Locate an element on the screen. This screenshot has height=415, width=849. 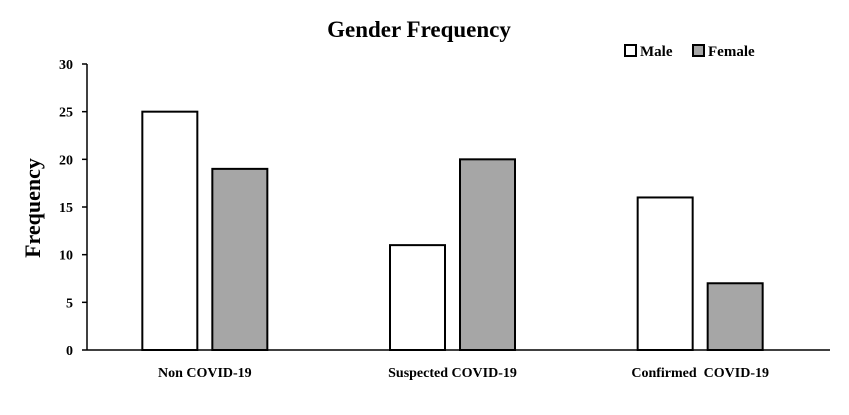
y-tick-label: 20 is located at coordinates (66, 160).